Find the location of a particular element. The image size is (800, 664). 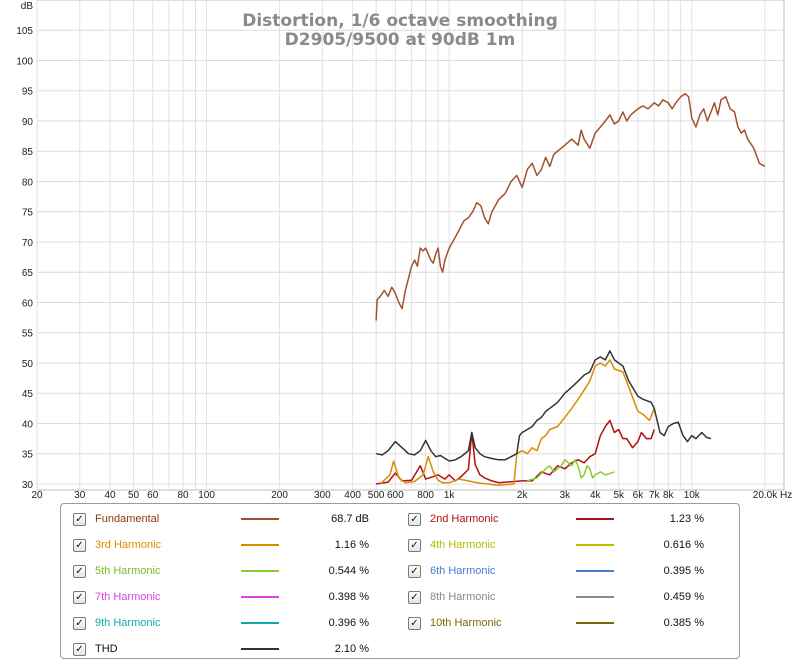

legend-series-name: 8th Harmonic is located at coordinates (463, 597).